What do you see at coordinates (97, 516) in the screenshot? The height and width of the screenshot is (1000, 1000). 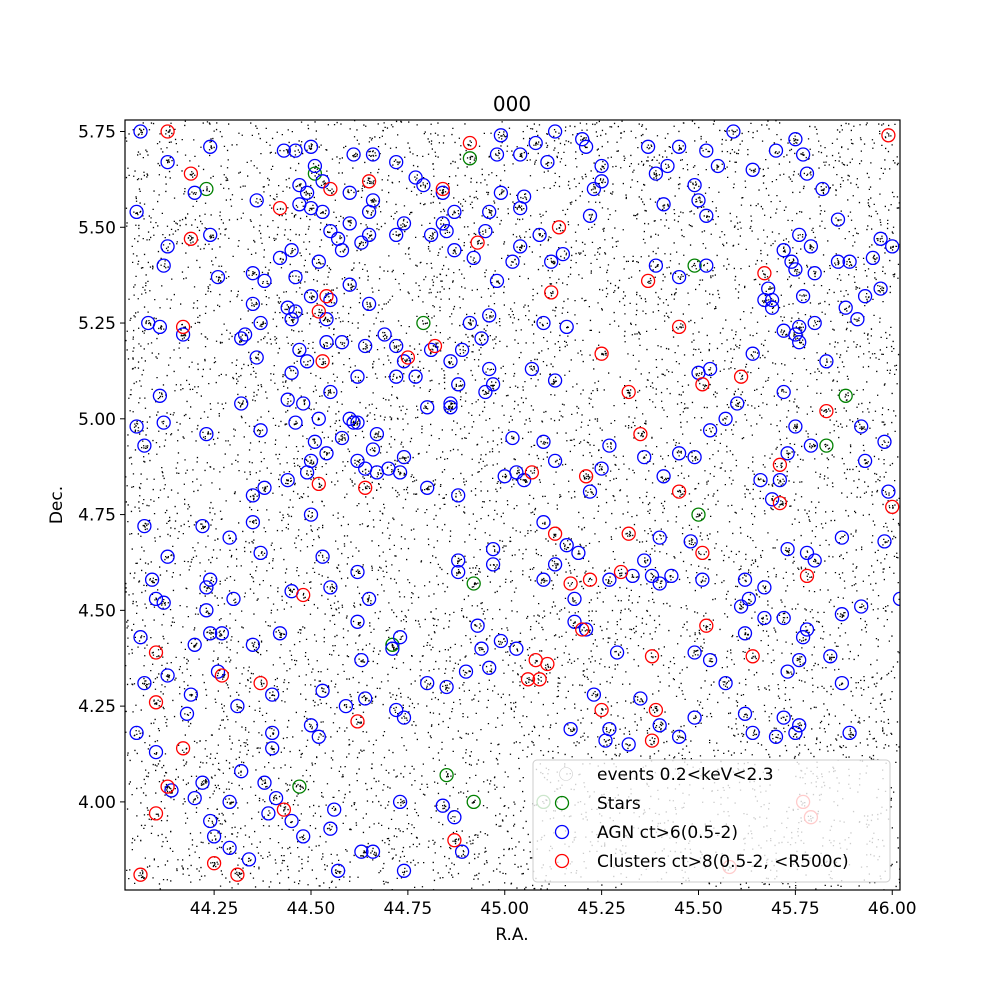 I see `y-tick-label: 4.75` at bounding box center [97, 516].